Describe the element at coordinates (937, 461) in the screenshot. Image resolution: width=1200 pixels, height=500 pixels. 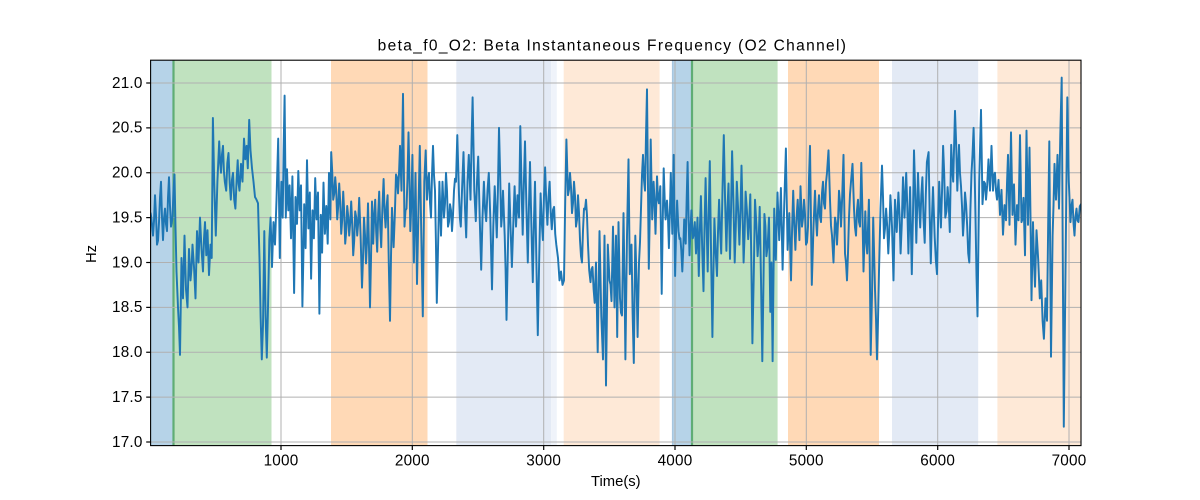
I see `svg-text: 6000` at that location.